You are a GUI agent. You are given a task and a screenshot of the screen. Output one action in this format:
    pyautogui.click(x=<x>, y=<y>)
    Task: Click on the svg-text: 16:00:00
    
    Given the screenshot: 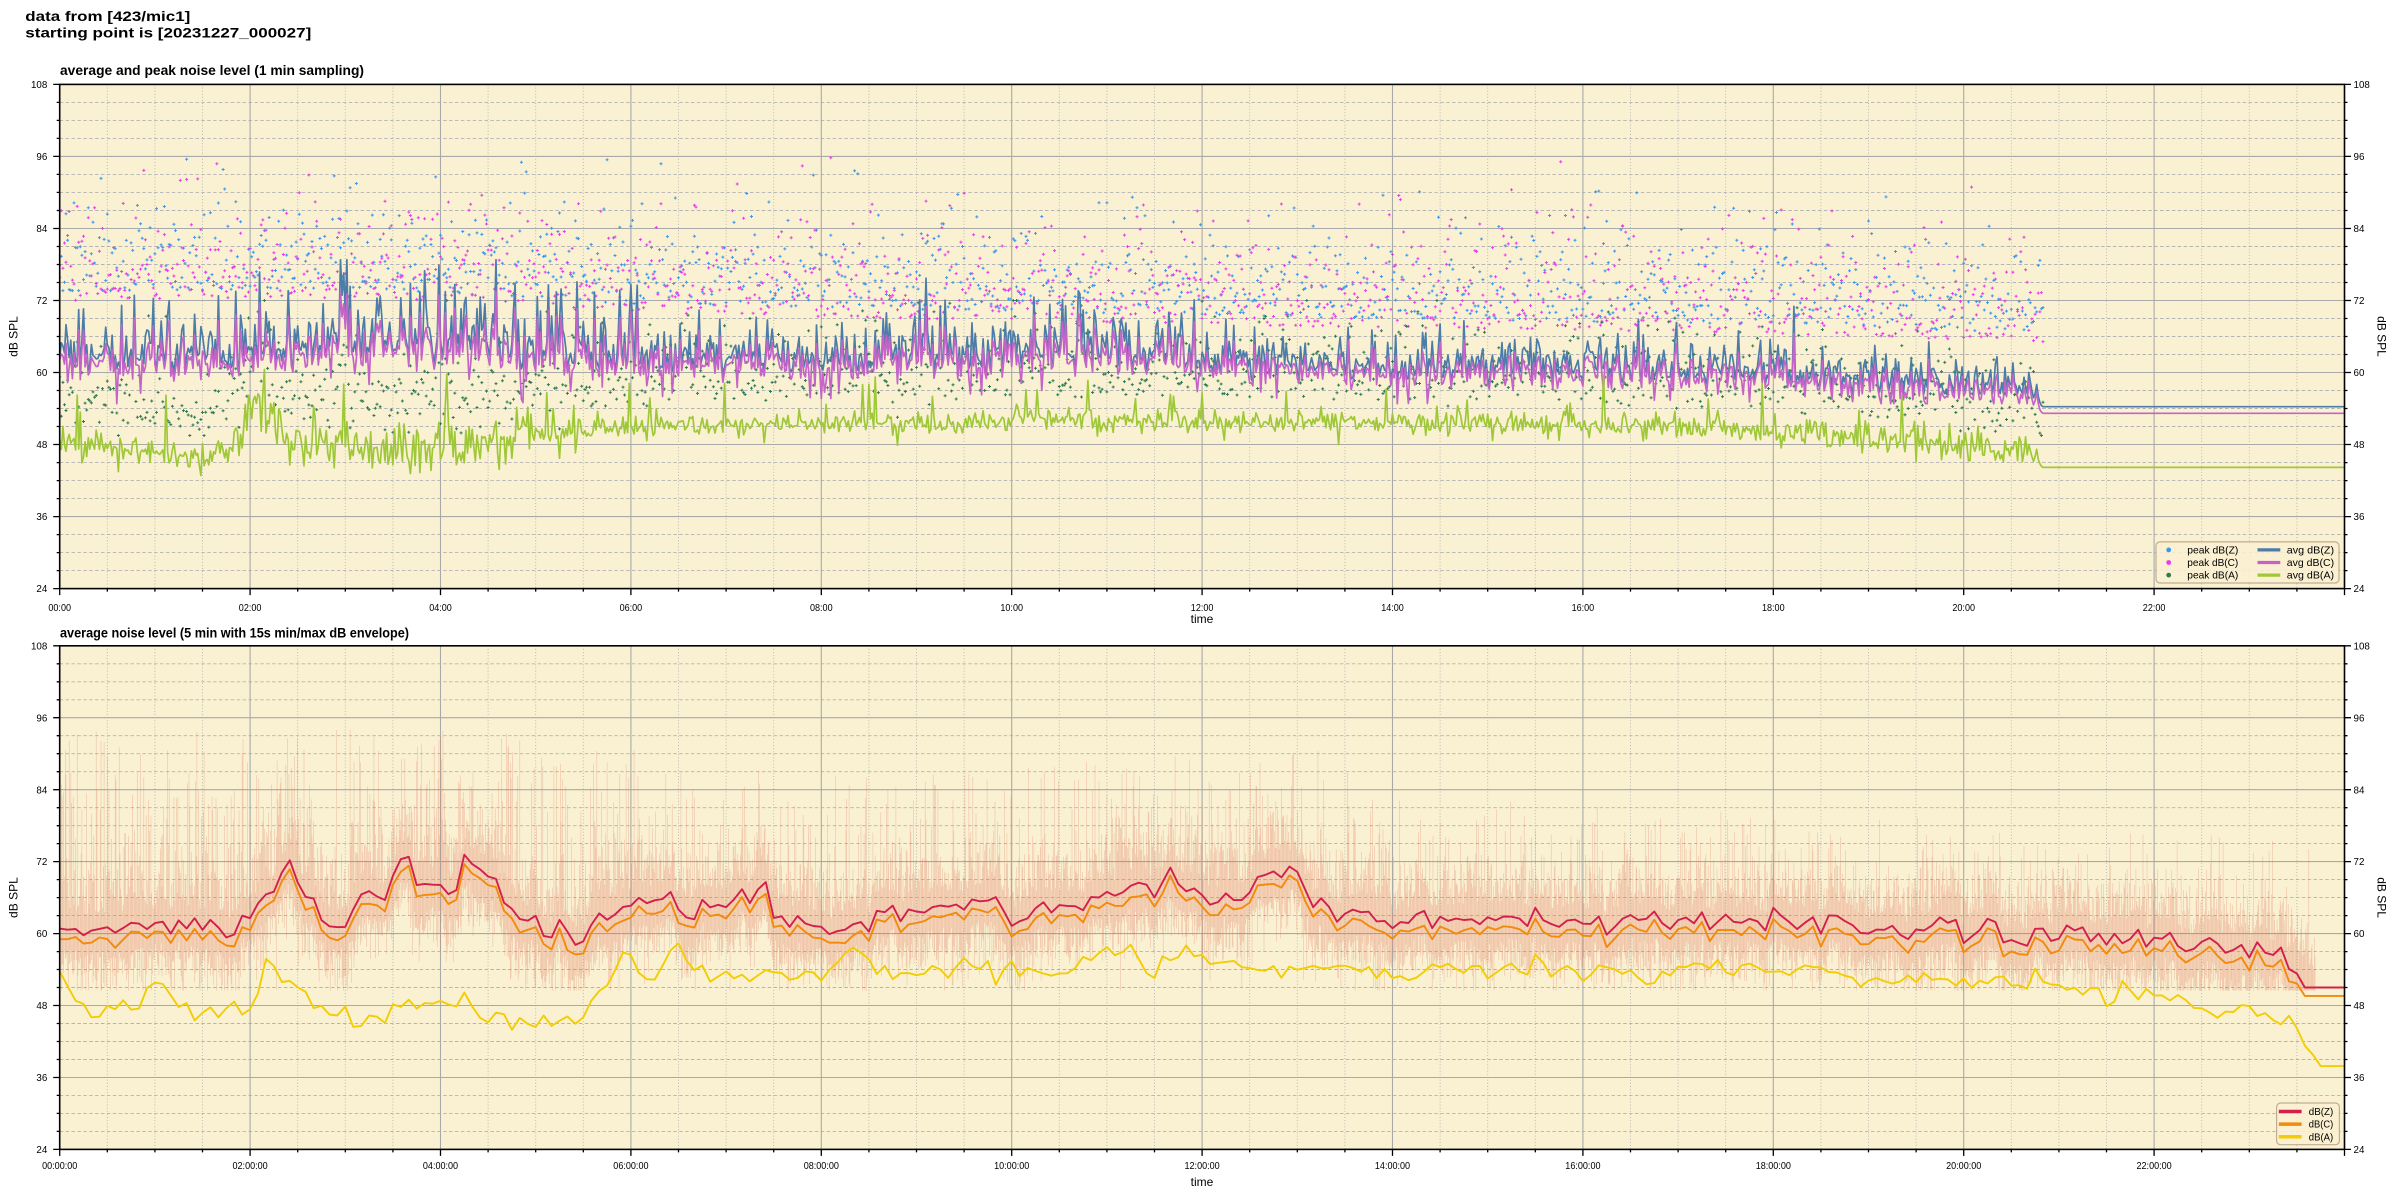 What is the action you would take?
    pyautogui.click(x=1582, y=1166)
    